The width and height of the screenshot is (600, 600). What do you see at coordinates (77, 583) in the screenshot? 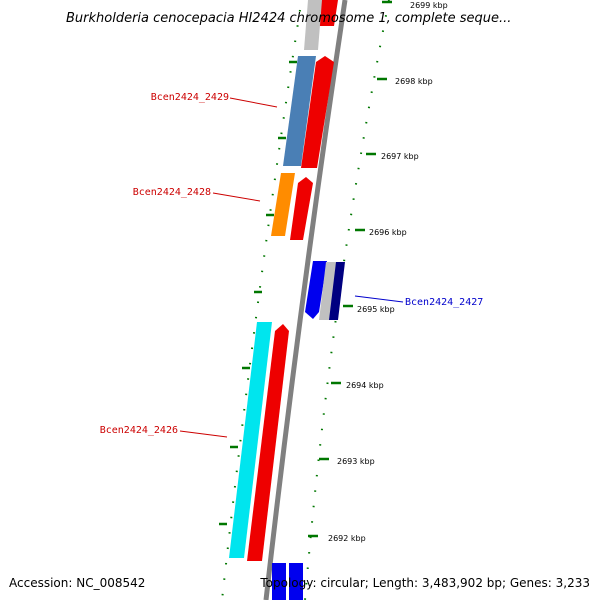
I see `accession-label: Accession: NC_008542` at bounding box center [77, 583].